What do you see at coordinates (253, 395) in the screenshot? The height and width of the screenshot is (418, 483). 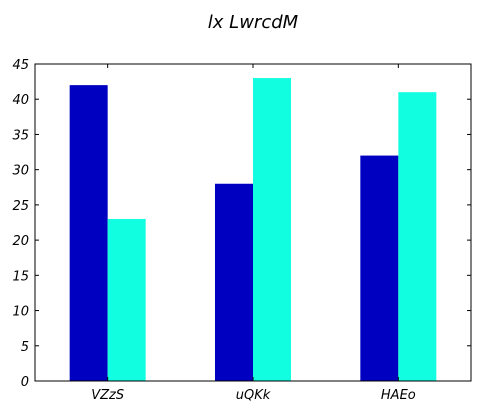 I see `x-tick-label: uQKk` at bounding box center [253, 395].